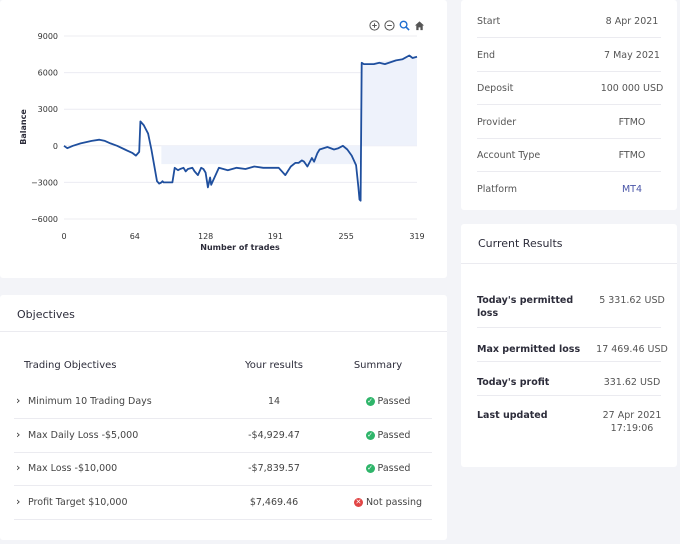 The height and width of the screenshot is (544, 680). Describe the element at coordinates (520, 243) in the screenshot. I see `current-results-title: Current Results` at that location.